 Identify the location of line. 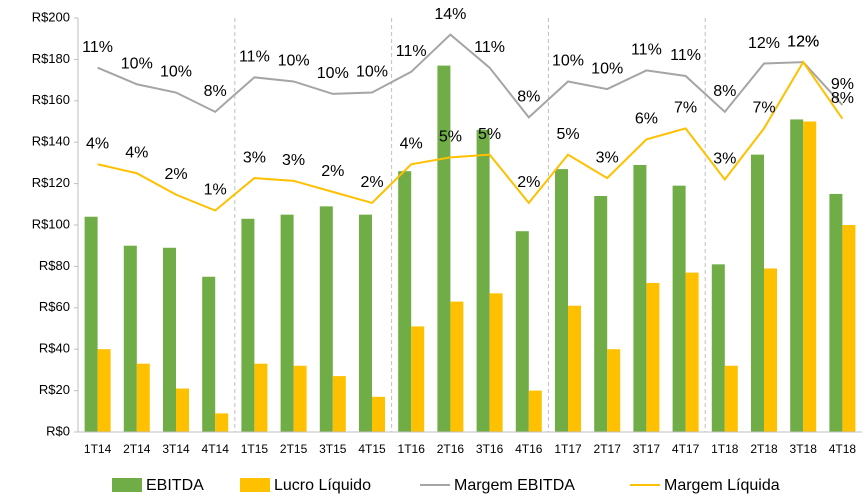
(470, 76).